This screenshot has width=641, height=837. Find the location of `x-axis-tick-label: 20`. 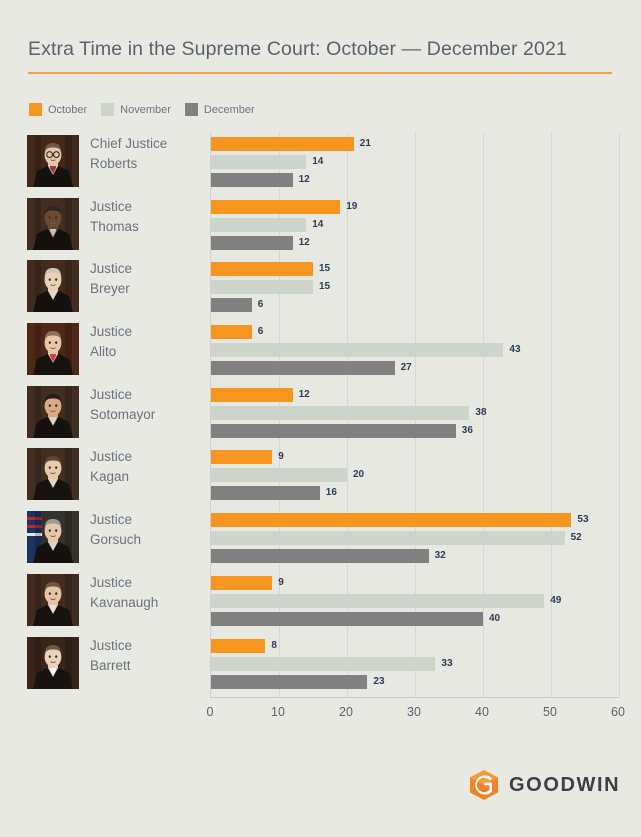

x-axis-tick-label: 20 is located at coordinates (346, 712).